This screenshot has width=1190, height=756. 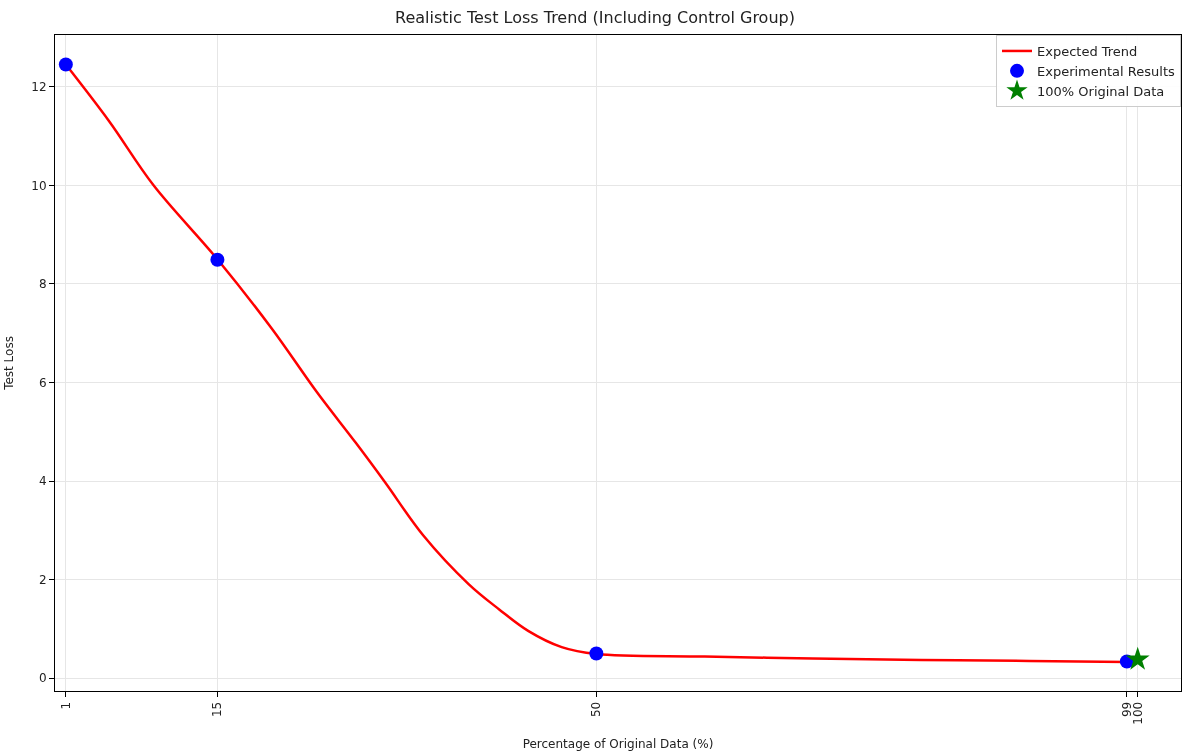 I want to click on legend-label: Experimental Results, so click(x=1106, y=71).